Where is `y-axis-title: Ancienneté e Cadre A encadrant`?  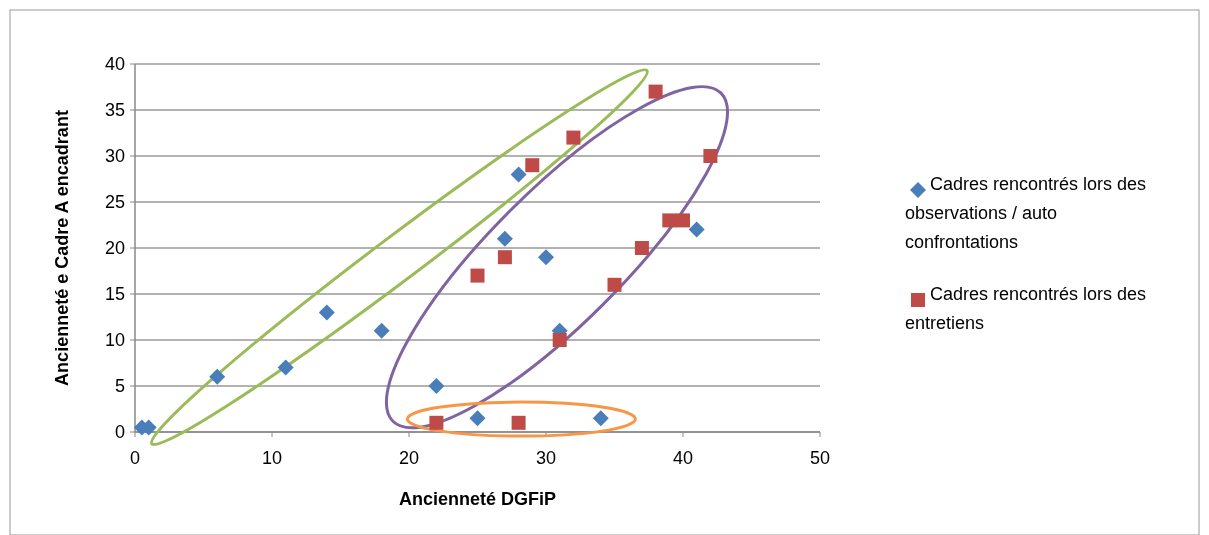 y-axis-title: Ancienneté e Cadre A encadrant is located at coordinates (62, 248).